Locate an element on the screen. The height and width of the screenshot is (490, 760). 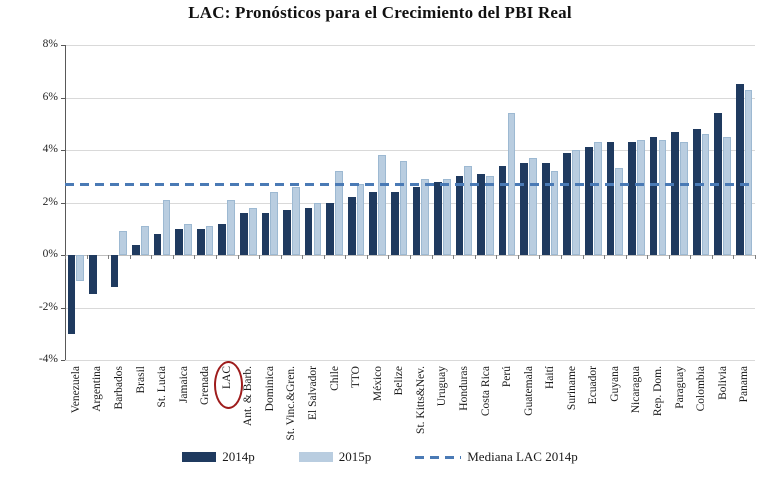
x-axis-label-venezuela: Venezuela is located at coordinates (75, 390).